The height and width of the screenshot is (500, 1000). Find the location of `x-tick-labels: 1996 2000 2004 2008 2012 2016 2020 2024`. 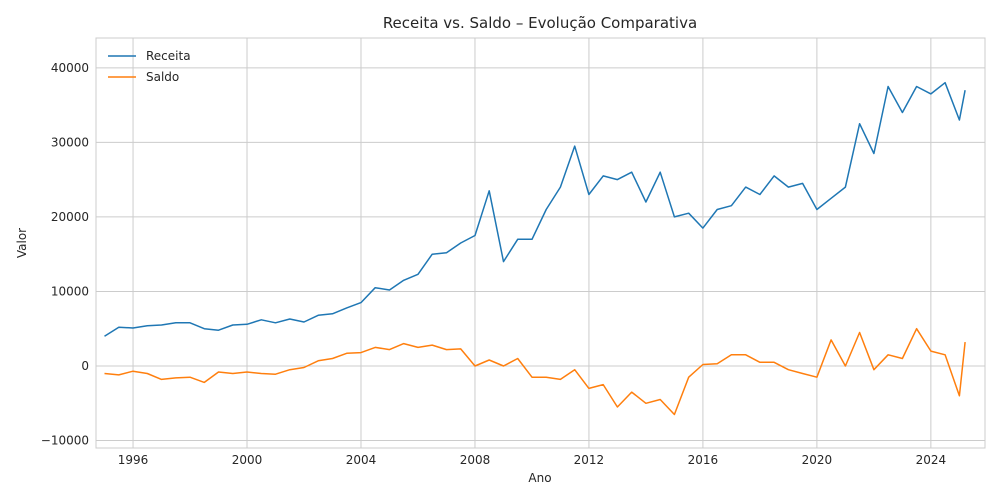

x-tick-labels: 1996 2000 2004 2008 2012 2016 2020 2024 is located at coordinates (532, 460).